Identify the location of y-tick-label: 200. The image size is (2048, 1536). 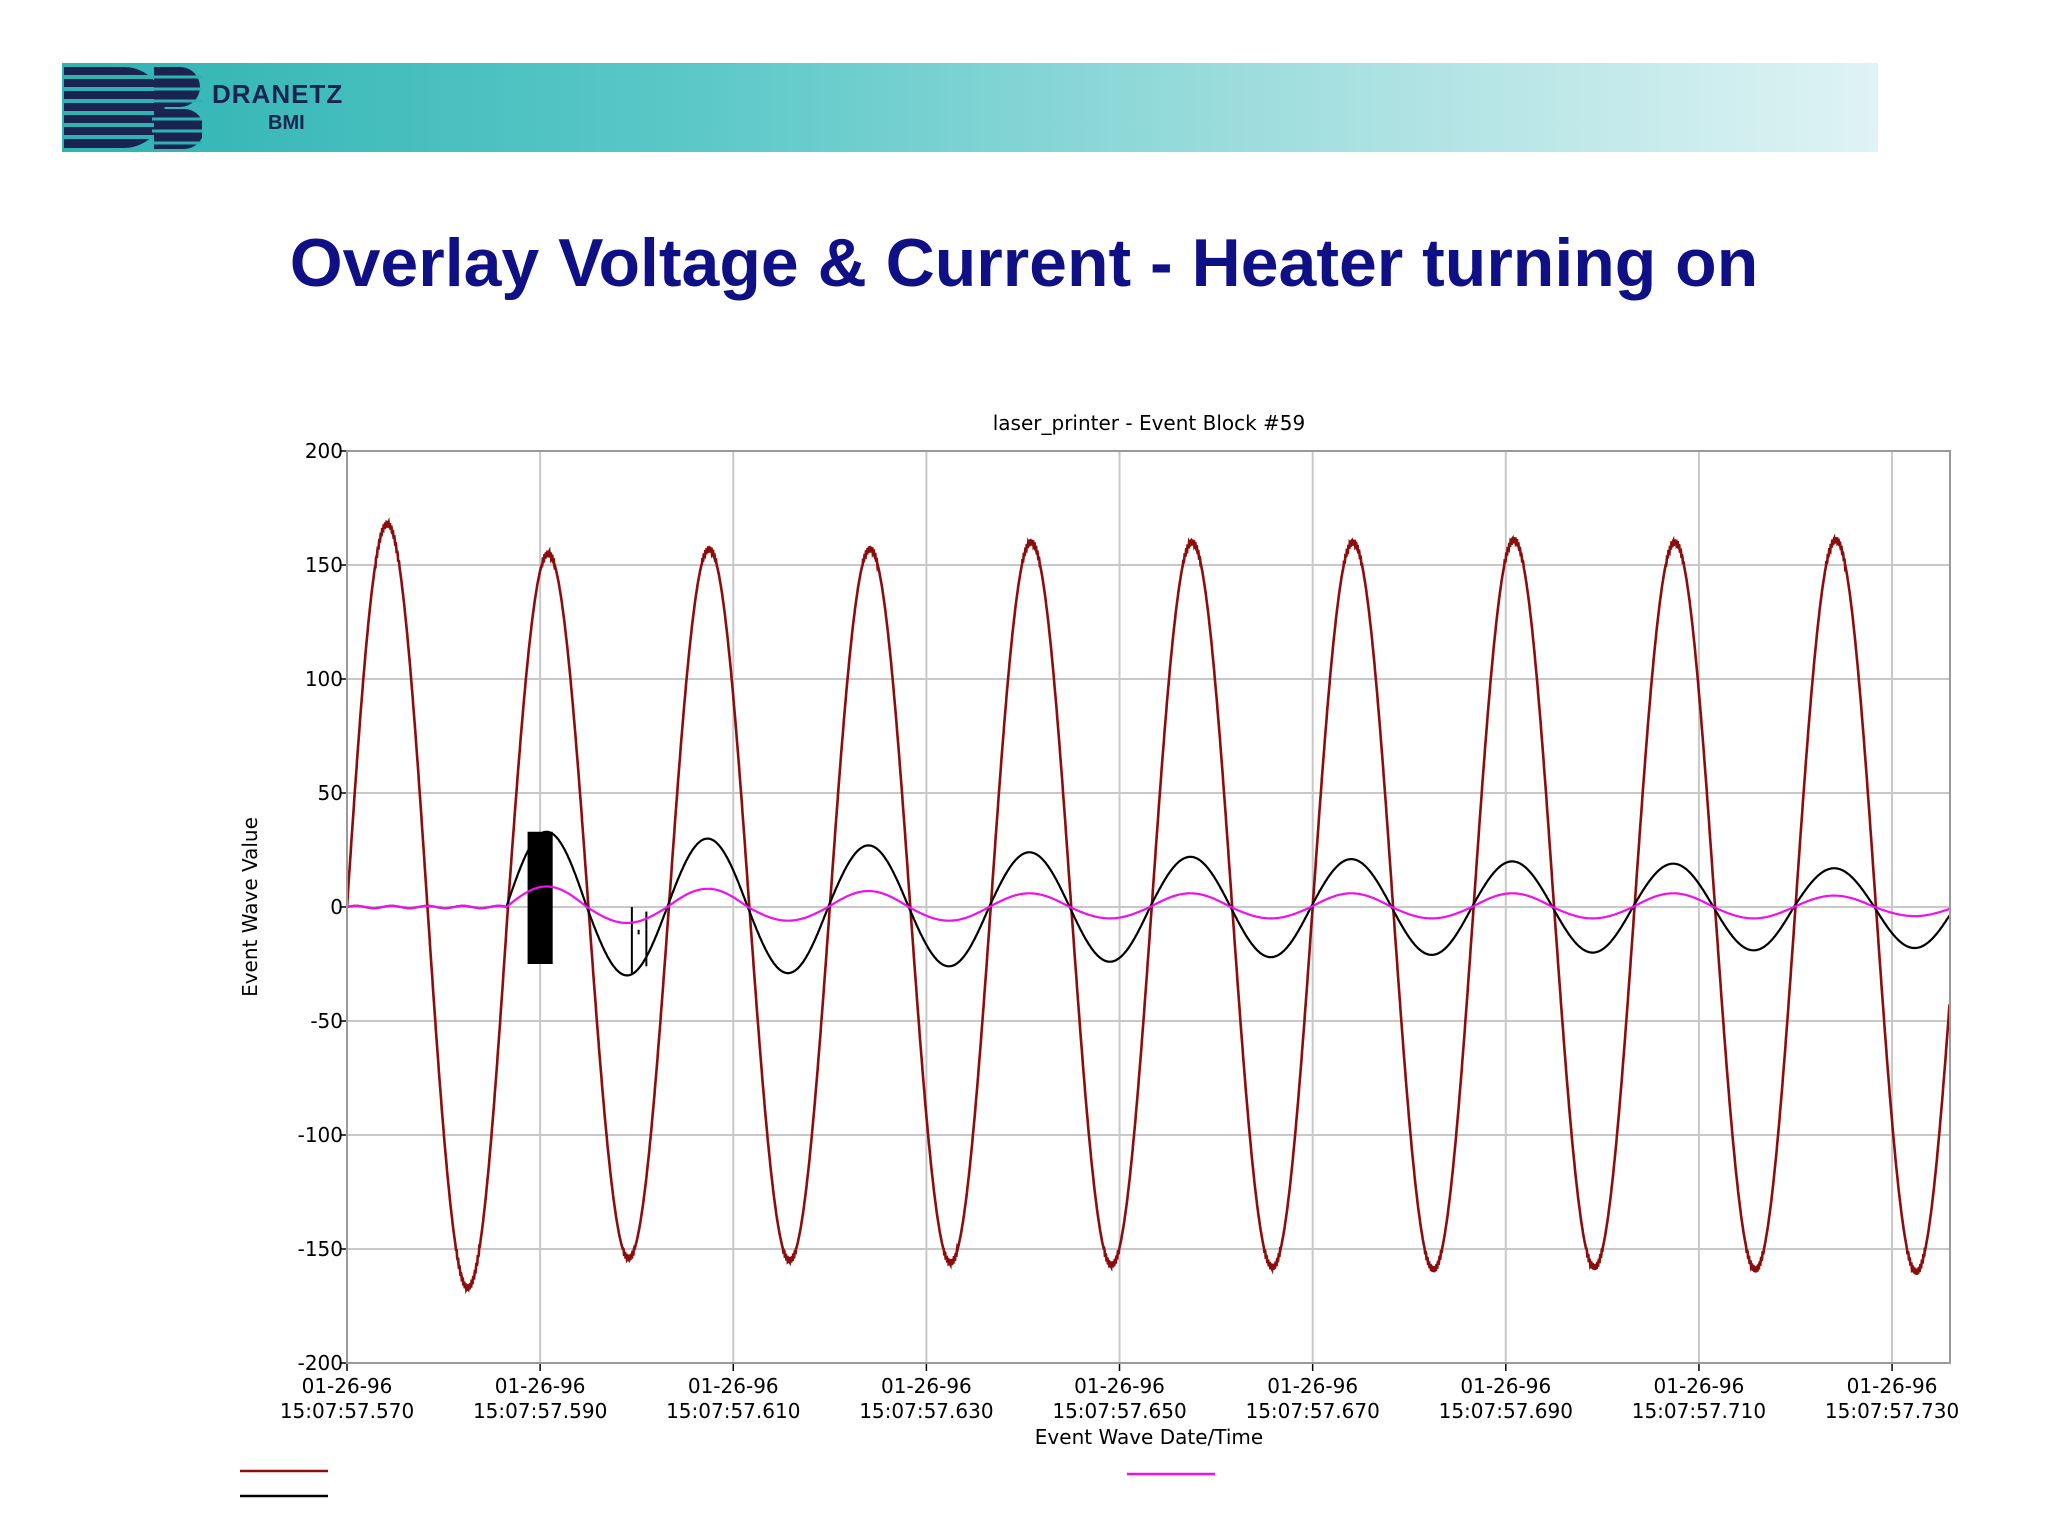
(324, 451).